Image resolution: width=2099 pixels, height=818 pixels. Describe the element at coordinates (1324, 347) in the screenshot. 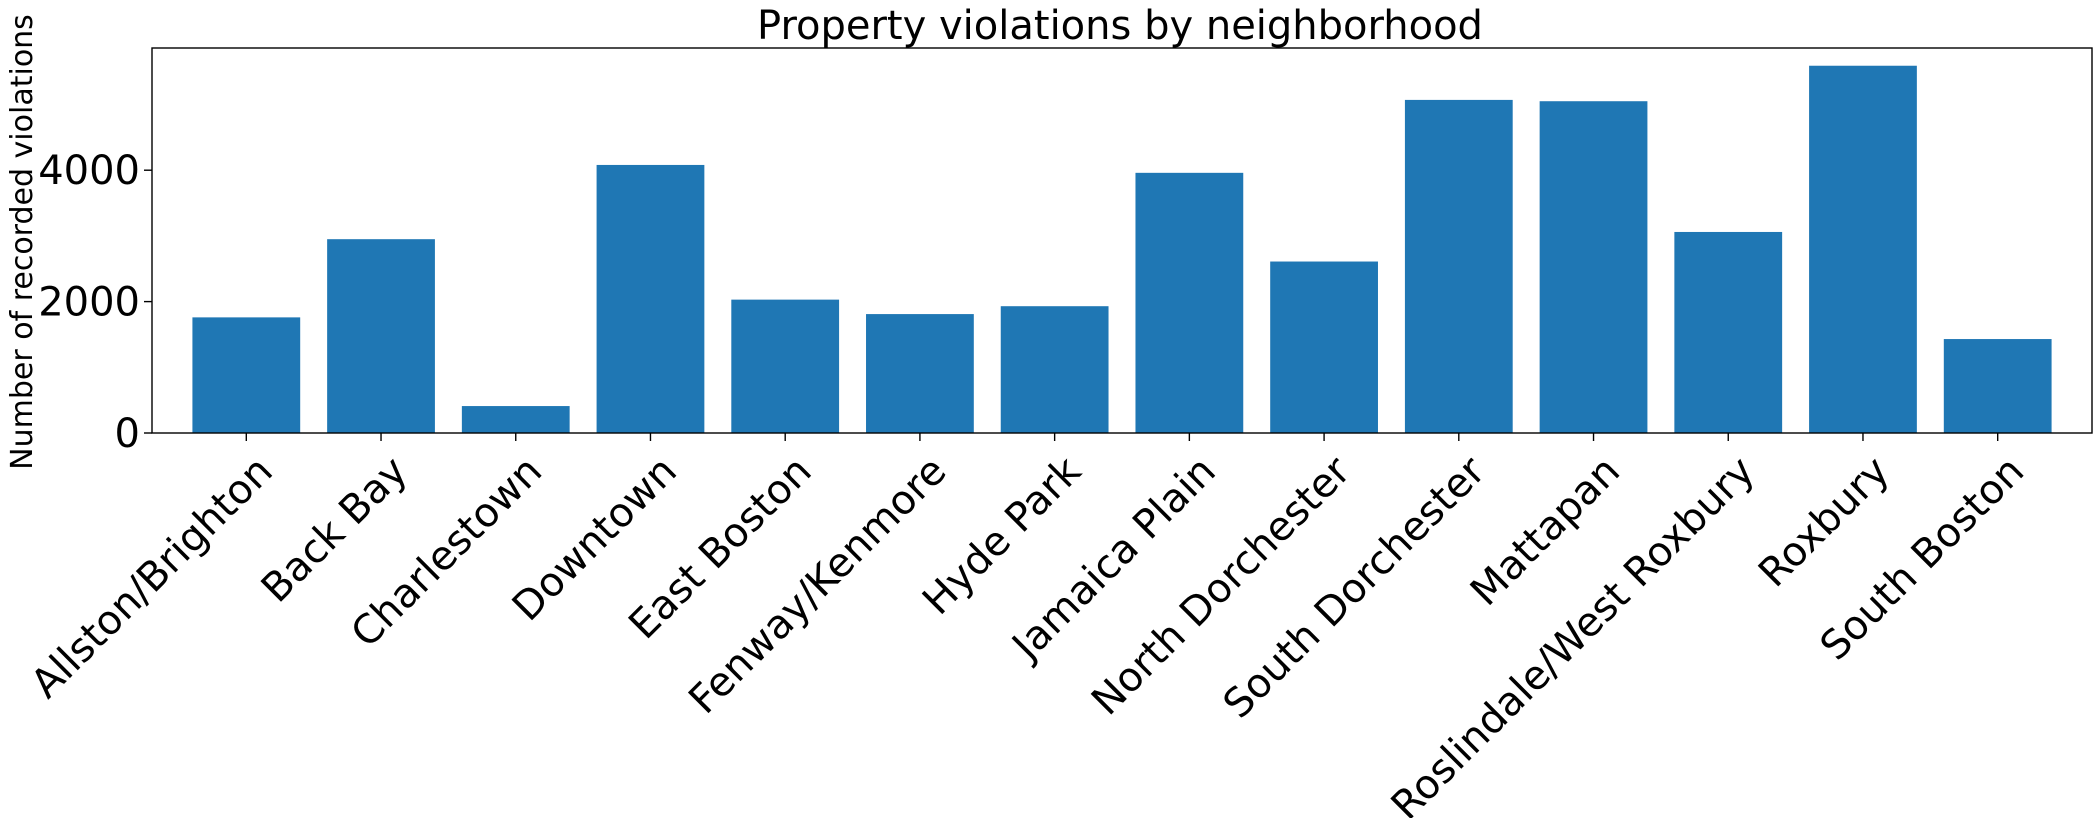

I see `bar-north-dorchester` at that location.